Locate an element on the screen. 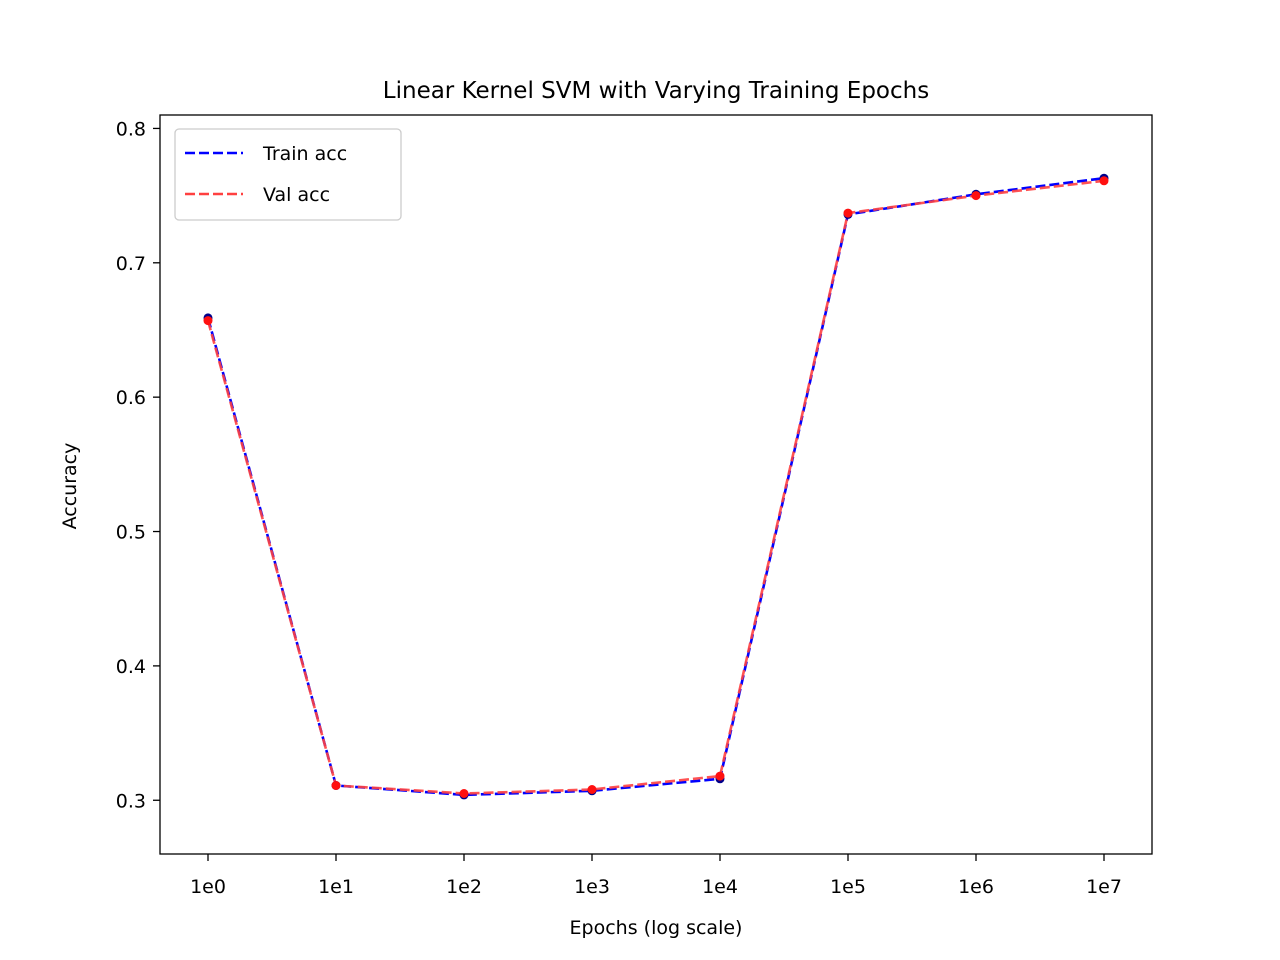 The image size is (1280, 960). x-tick-label: 1e3 is located at coordinates (592, 887).